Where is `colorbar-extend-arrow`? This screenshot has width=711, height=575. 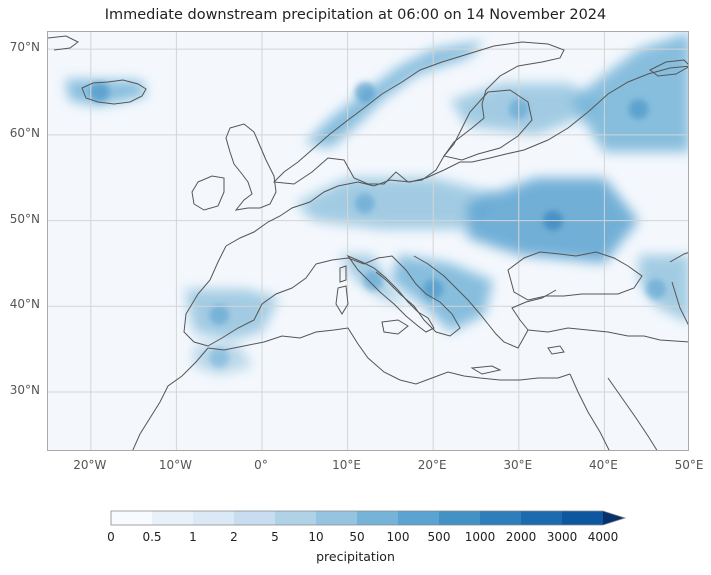
colorbar-extend-arrow is located at coordinates (614, 518).